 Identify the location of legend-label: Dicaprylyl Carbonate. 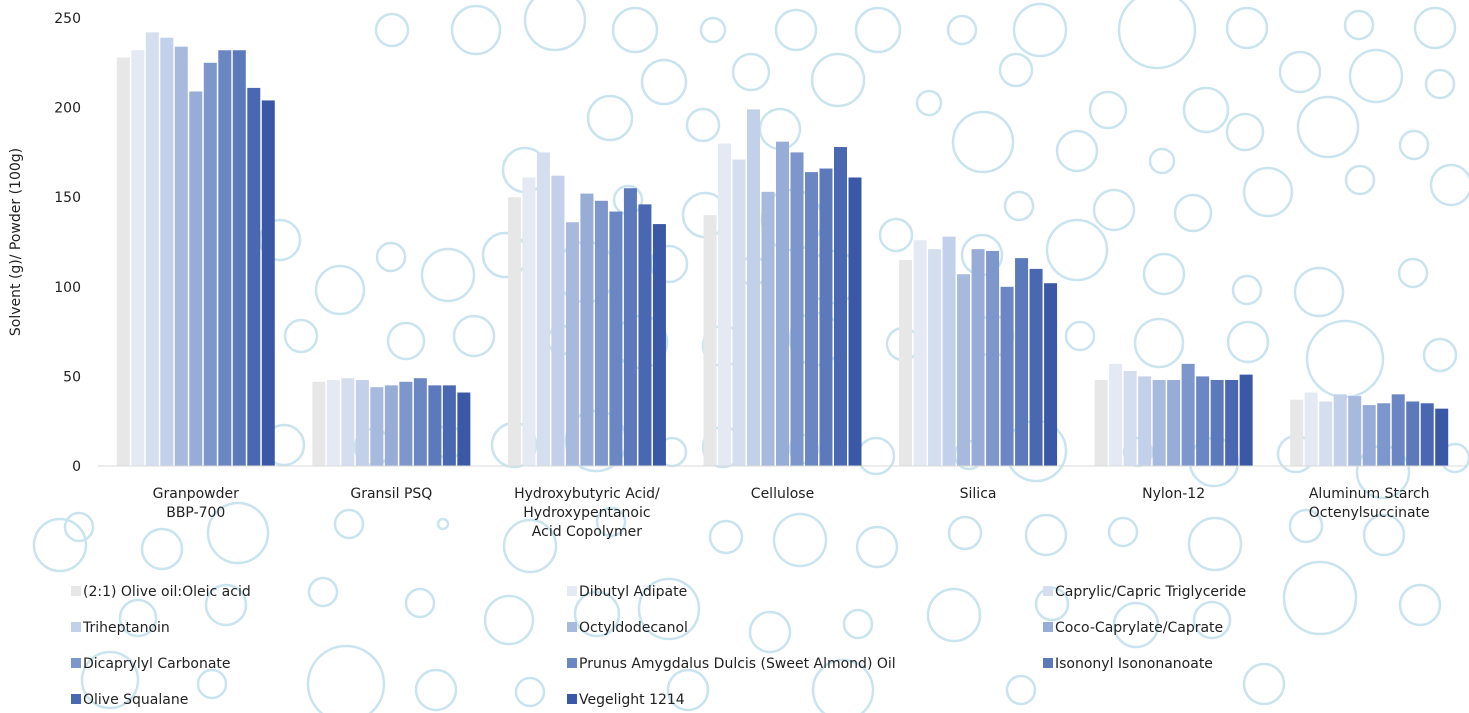
(157, 664).